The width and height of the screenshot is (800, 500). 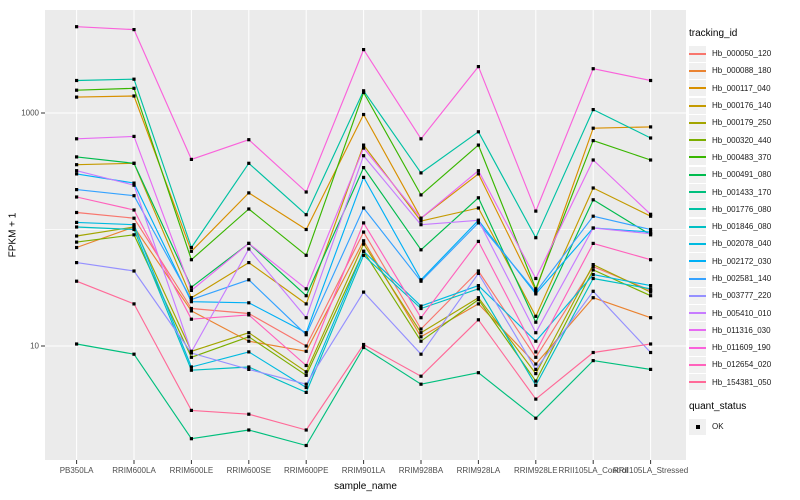 I want to click on legend-item-label: Hb_154381_050, so click(x=742, y=382).